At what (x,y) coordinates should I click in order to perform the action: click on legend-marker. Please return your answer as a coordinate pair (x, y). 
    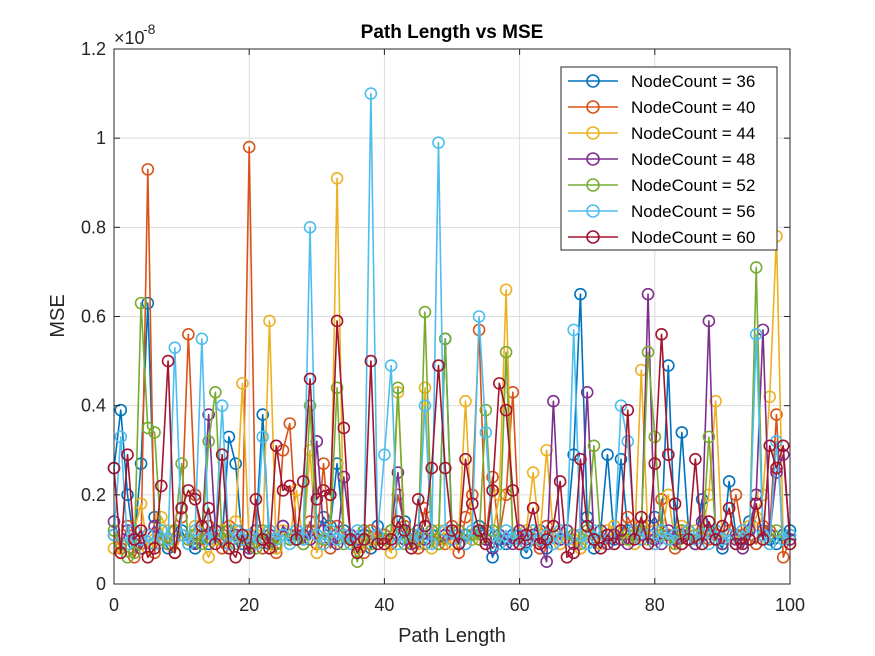
    Looking at the image, I should click on (593, 133).